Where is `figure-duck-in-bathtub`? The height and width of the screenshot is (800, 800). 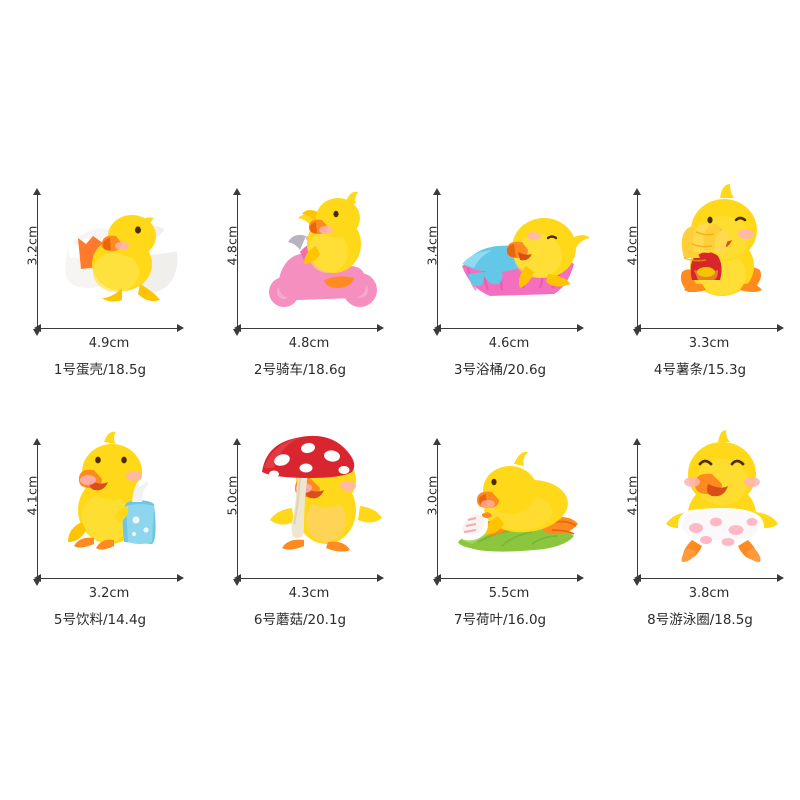 figure-duck-in-bathtub is located at coordinates (521, 252).